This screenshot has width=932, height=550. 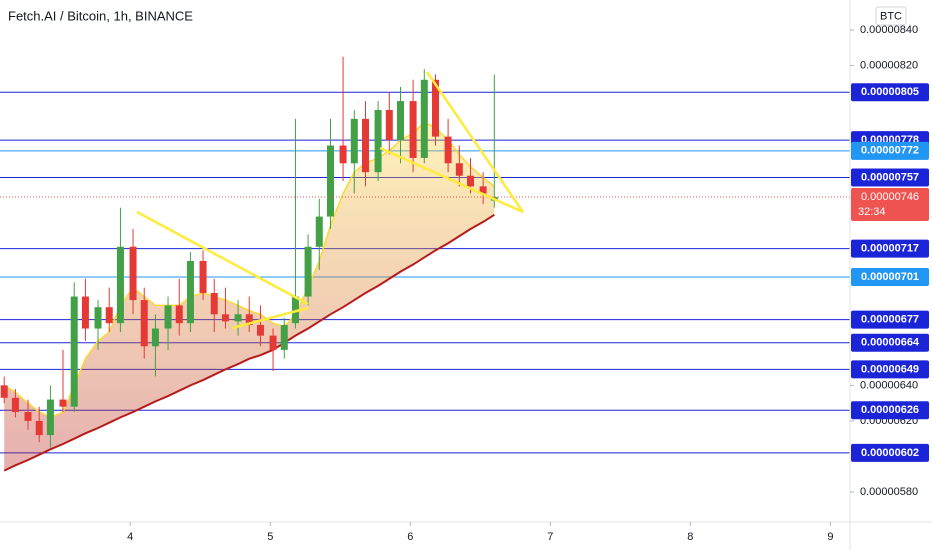 I want to click on level-label: 0.00000626, so click(x=890, y=410).